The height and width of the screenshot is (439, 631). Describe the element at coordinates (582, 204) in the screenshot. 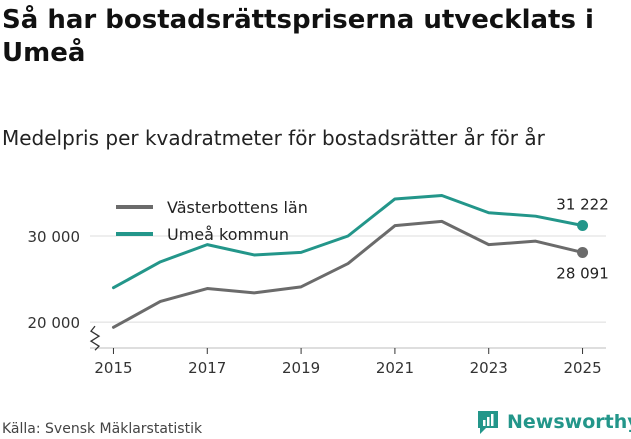

I see `series-end-label: 31 222` at that location.